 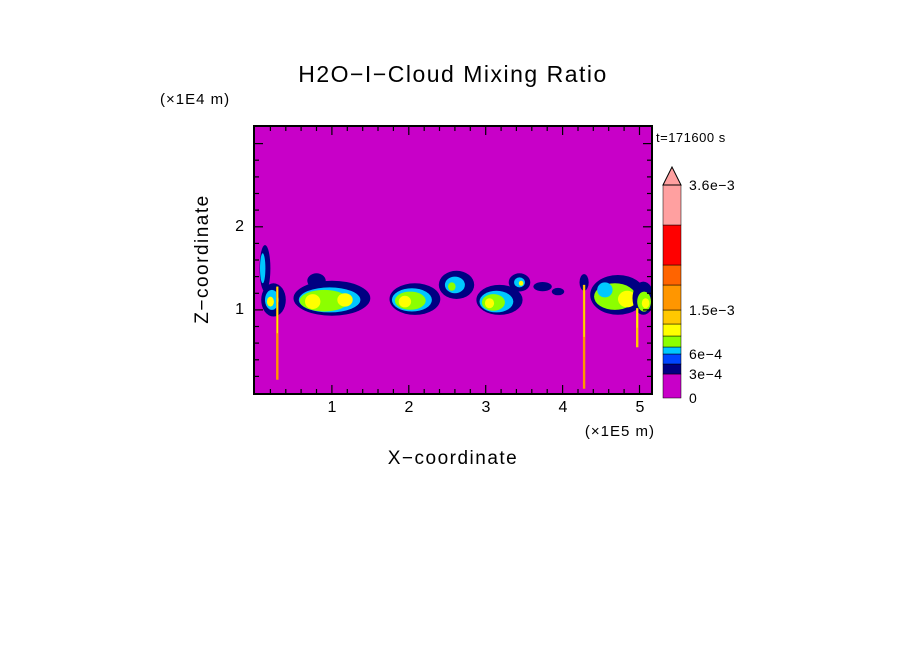 I want to click on y-tick-label: 1, so click(x=239, y=309).